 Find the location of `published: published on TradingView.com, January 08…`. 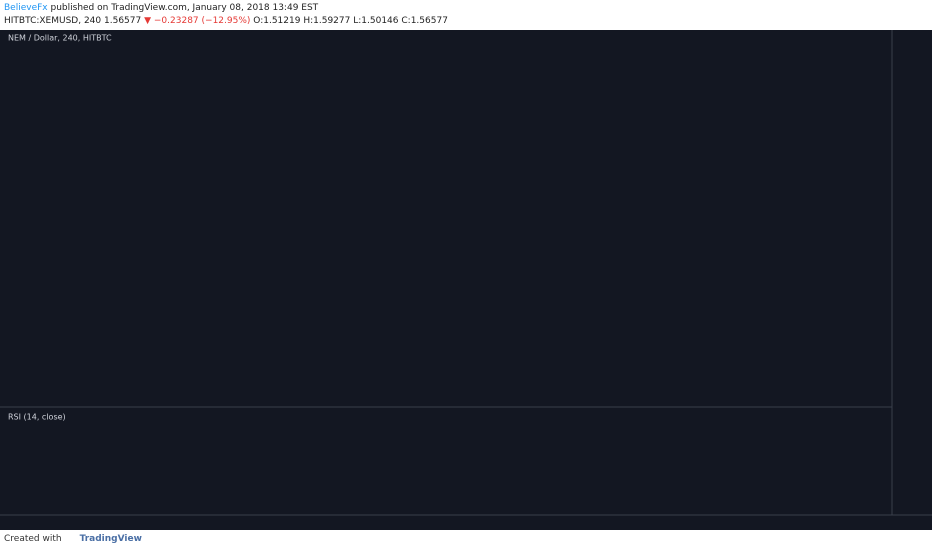

published: published on TradingView.com, January 08… is located at coordinates (184, 8).